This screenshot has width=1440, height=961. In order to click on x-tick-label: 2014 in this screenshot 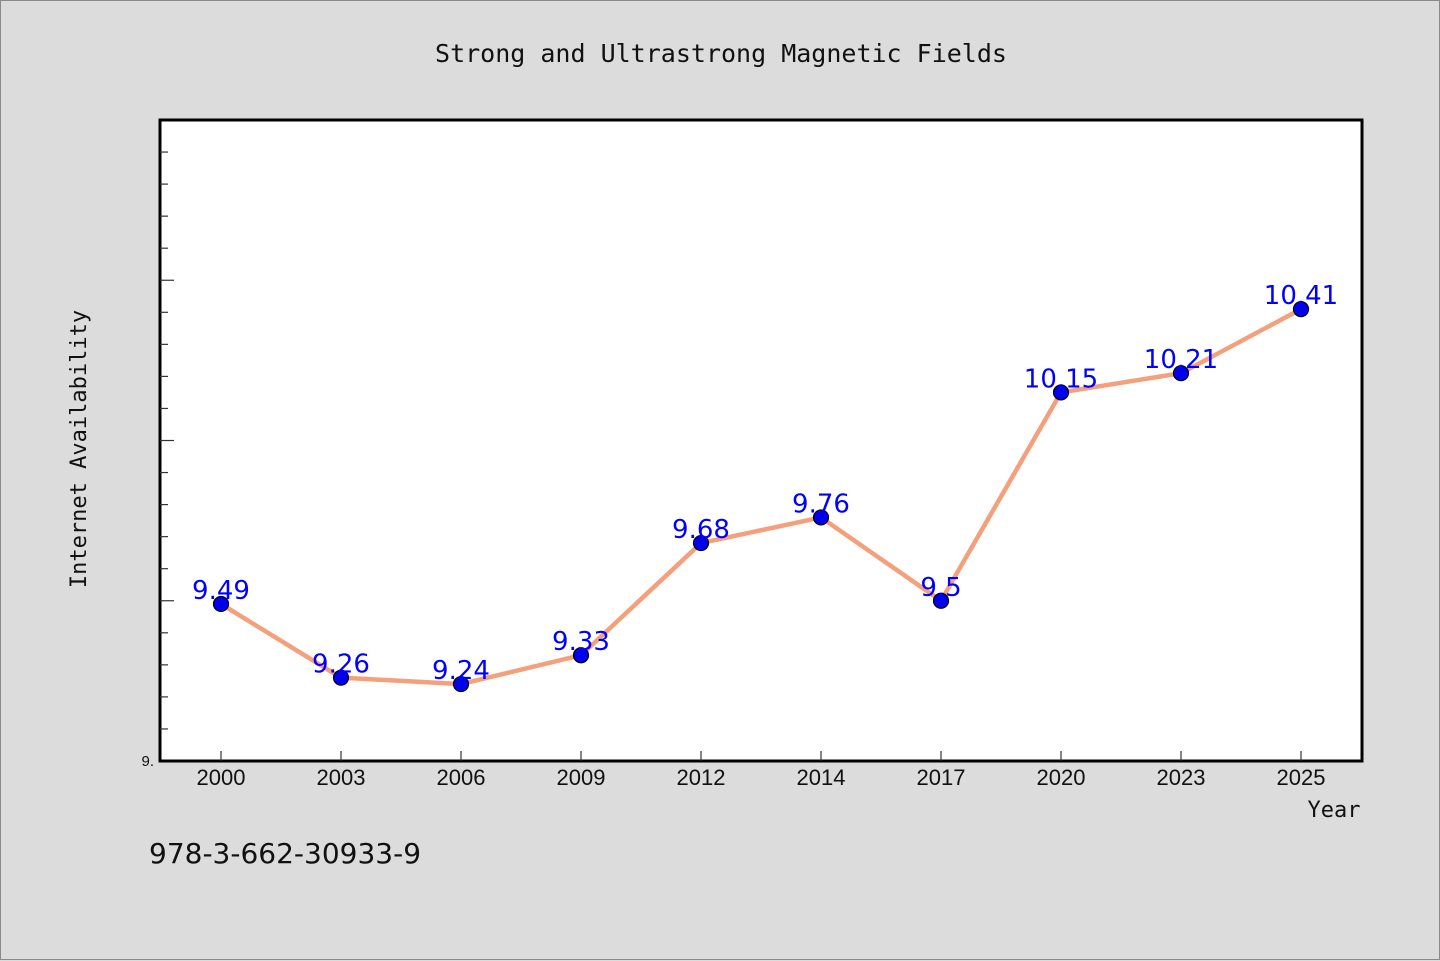, I will do `click(821, 777)`.